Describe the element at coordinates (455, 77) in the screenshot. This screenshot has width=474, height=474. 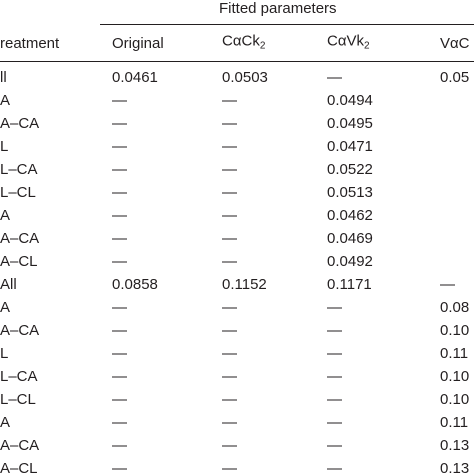
I see `cell: 0.05` at that location.